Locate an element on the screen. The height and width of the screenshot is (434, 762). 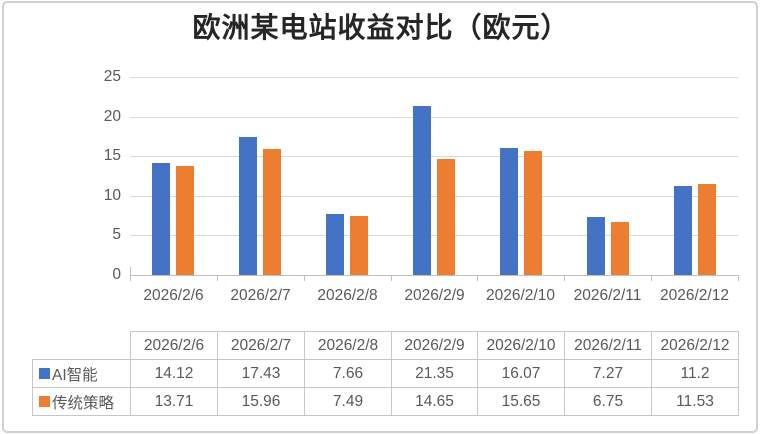
table-series-label: 传统策略 is located at coordinates (81, 401).